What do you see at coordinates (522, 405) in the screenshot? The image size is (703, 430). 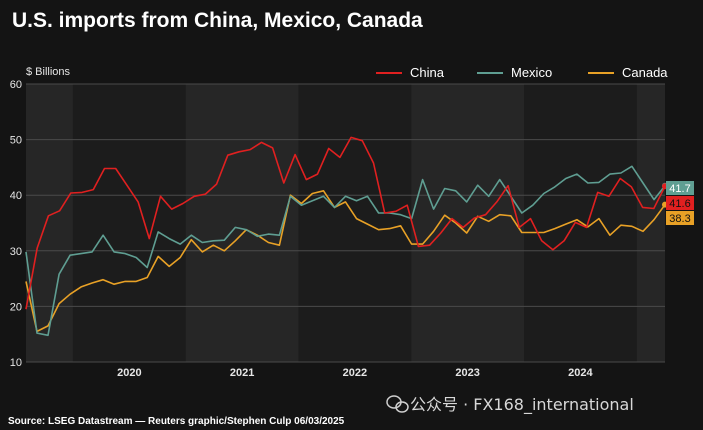 I see `watermark-text: 公众号 · FX168_international` at bounding box center [522, 405].